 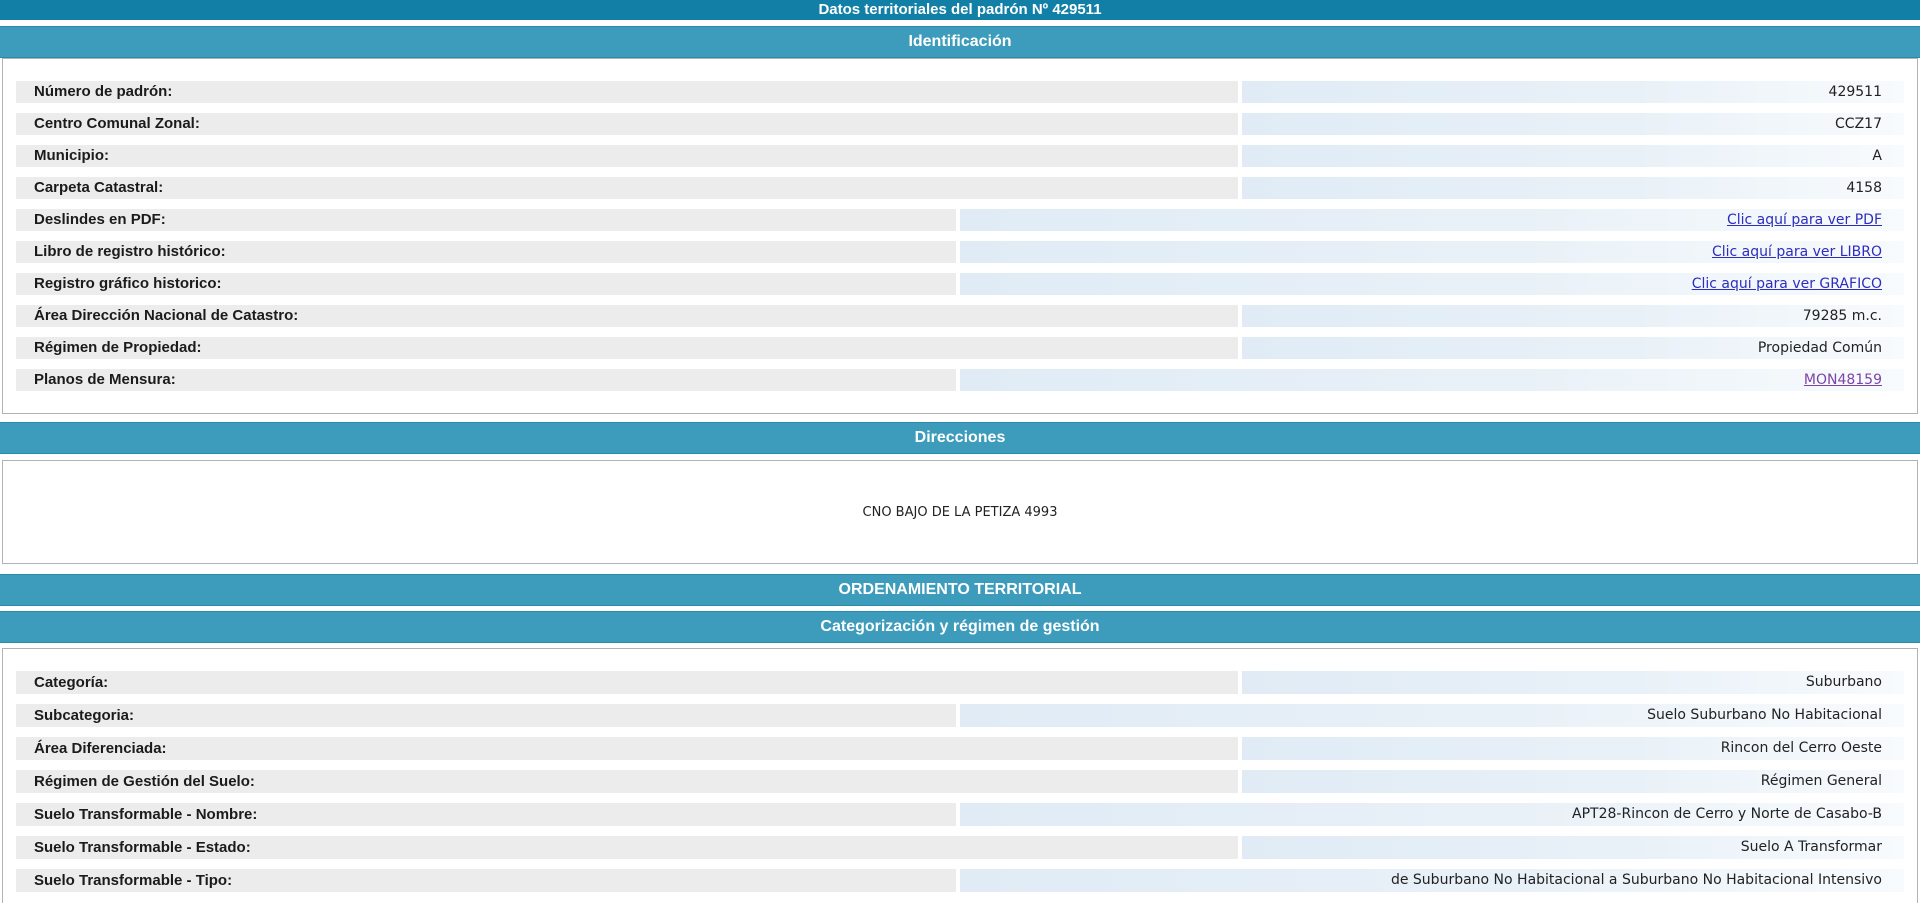 What do you see at coordinates (1432, 715) in the screenshot?
I see `row-value: Suelo Suburbano No Habitacional` at bounding box center [1432, 715].